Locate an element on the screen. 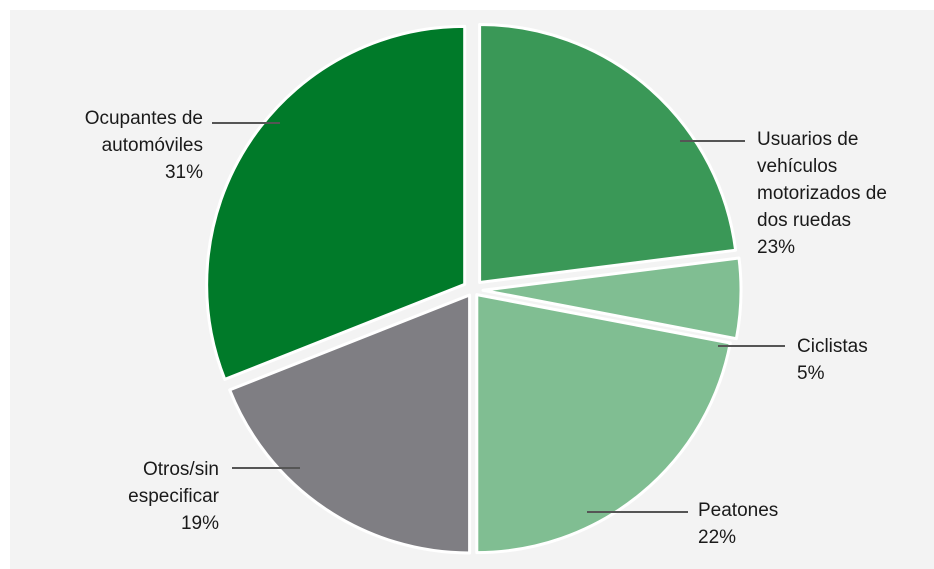 The image size is (934, 569). slice-name-cyclists: Ciclistas is located at coordinates (832, 346).